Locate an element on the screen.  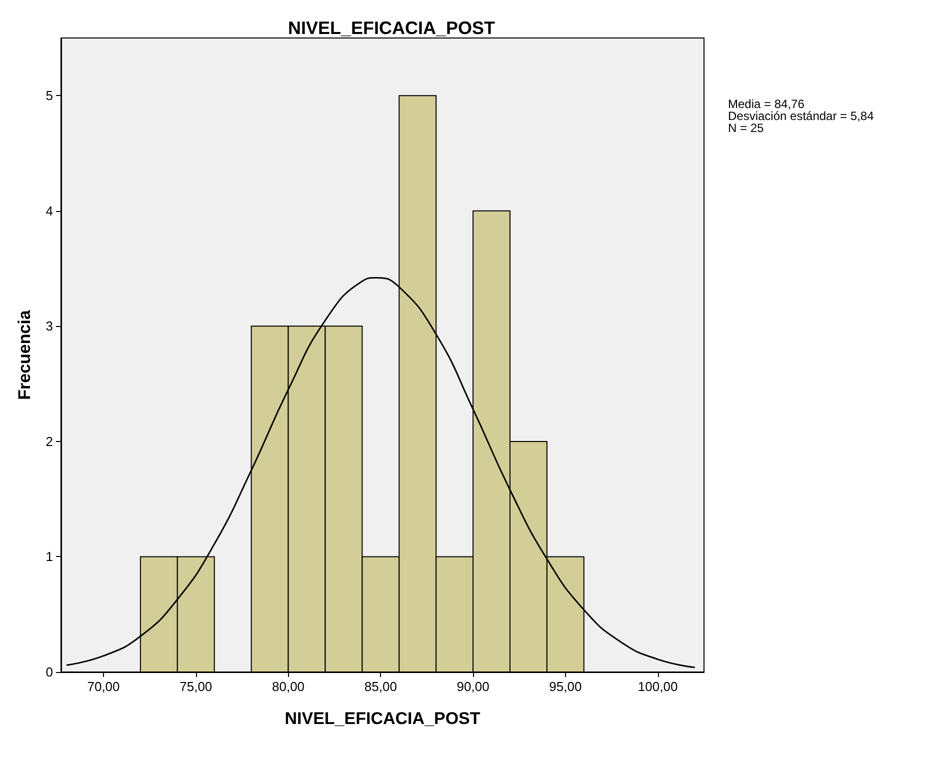
text: Media = 84,76 is located at coordinates (766, 104).